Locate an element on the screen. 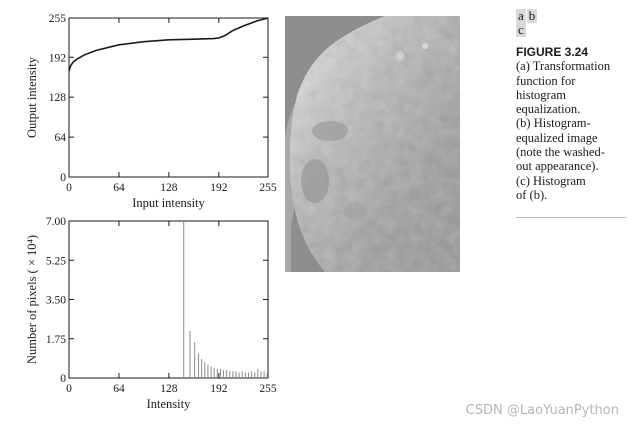 The image size is (633, 430). x-axis-label: Input intensity is located at coordinates (168, 203).